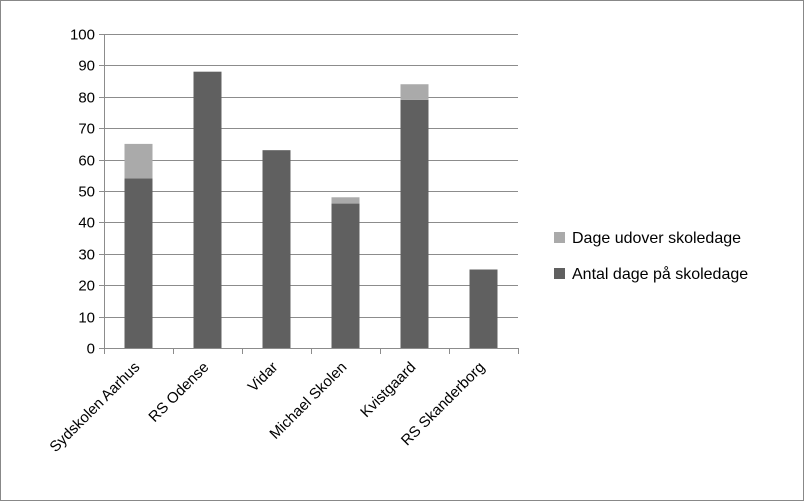  What do you see at coordinates (86, 98) in the screenshot?
I see `y-tick-label: 80` at bounding box center [86, 98].